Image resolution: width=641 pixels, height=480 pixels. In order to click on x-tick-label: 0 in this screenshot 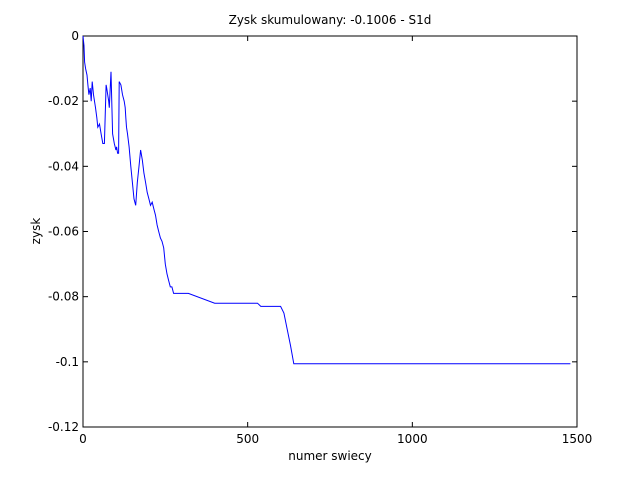, I will do `click(83, 439)`.